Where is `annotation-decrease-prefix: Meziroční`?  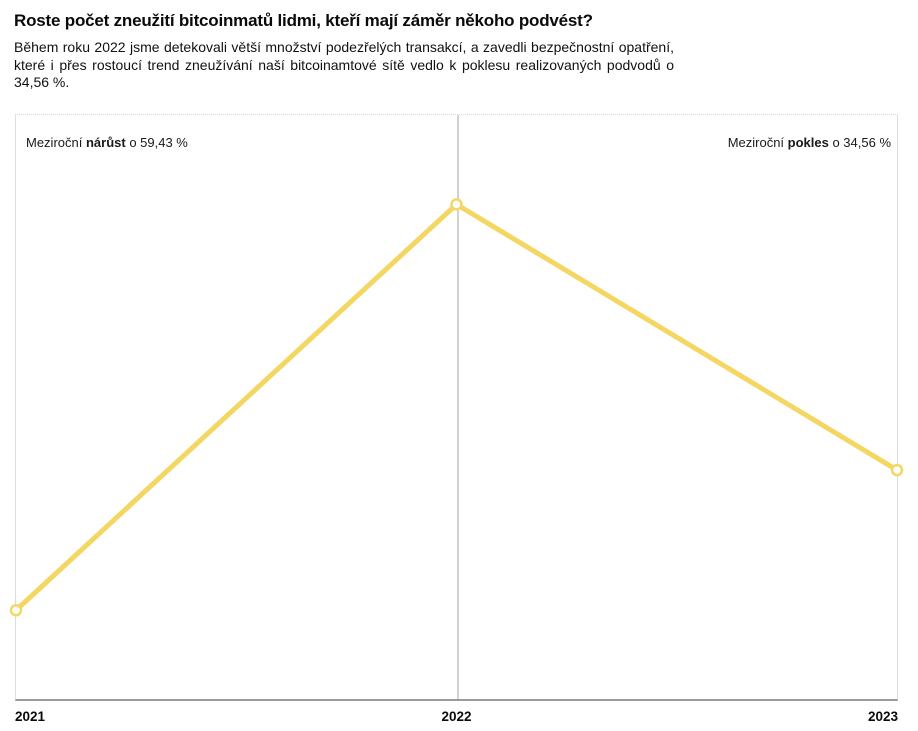
annotation-decrease-prefix: Meziroční is located at coordinates (757, 142).